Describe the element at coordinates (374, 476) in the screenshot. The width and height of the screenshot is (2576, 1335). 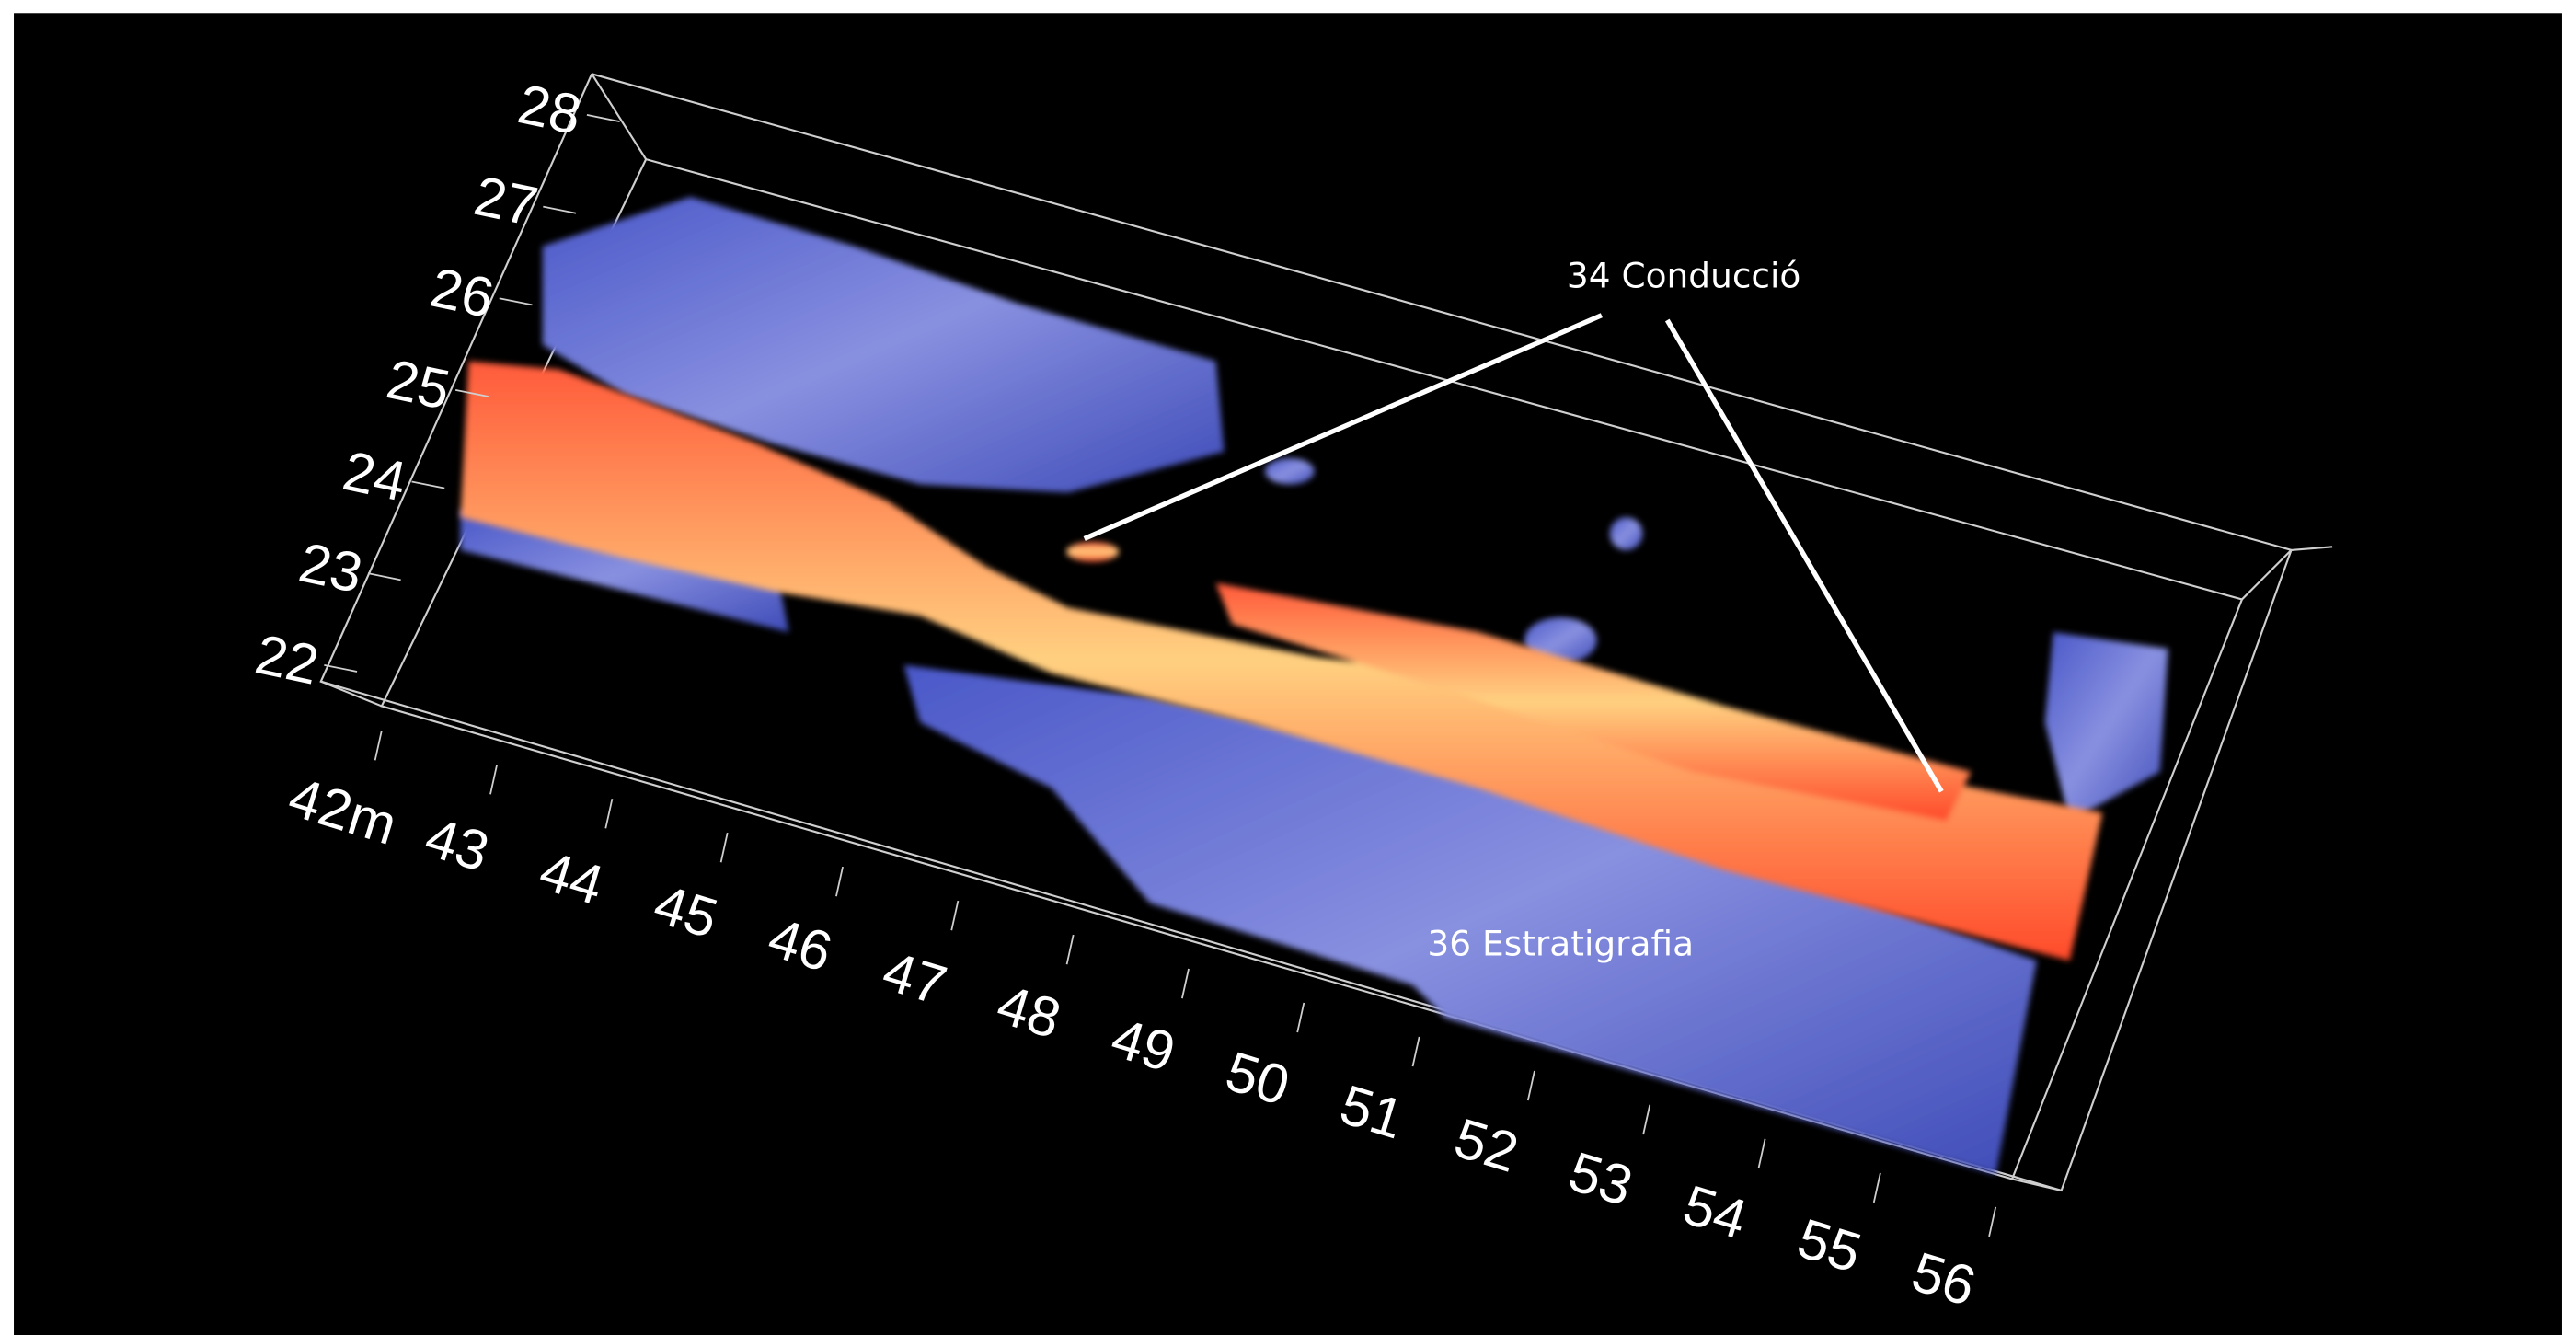
I see `z-tick-label: 24` at that location.